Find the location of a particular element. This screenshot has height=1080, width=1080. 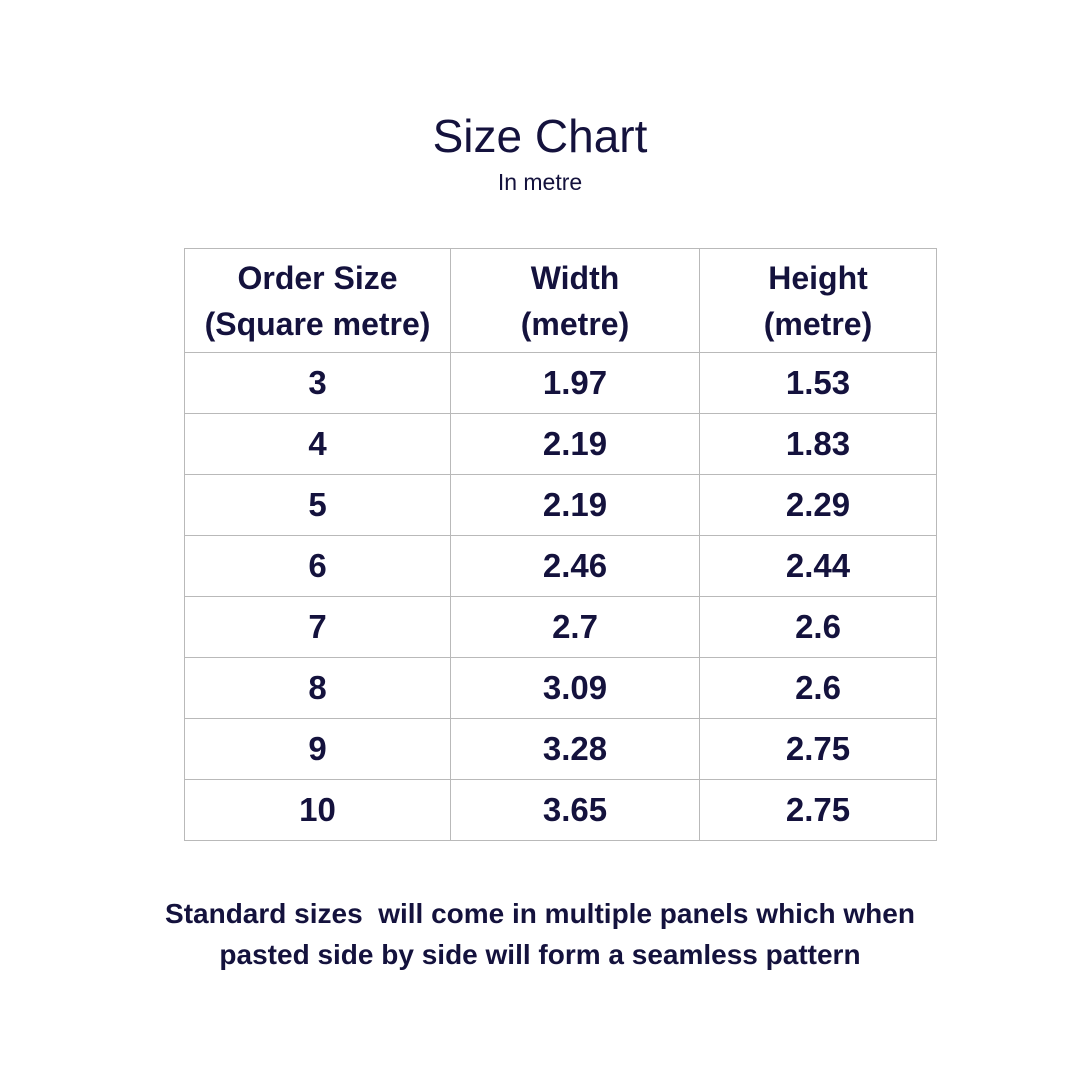

header-line: Order Size is located at coordinates (317, 277).